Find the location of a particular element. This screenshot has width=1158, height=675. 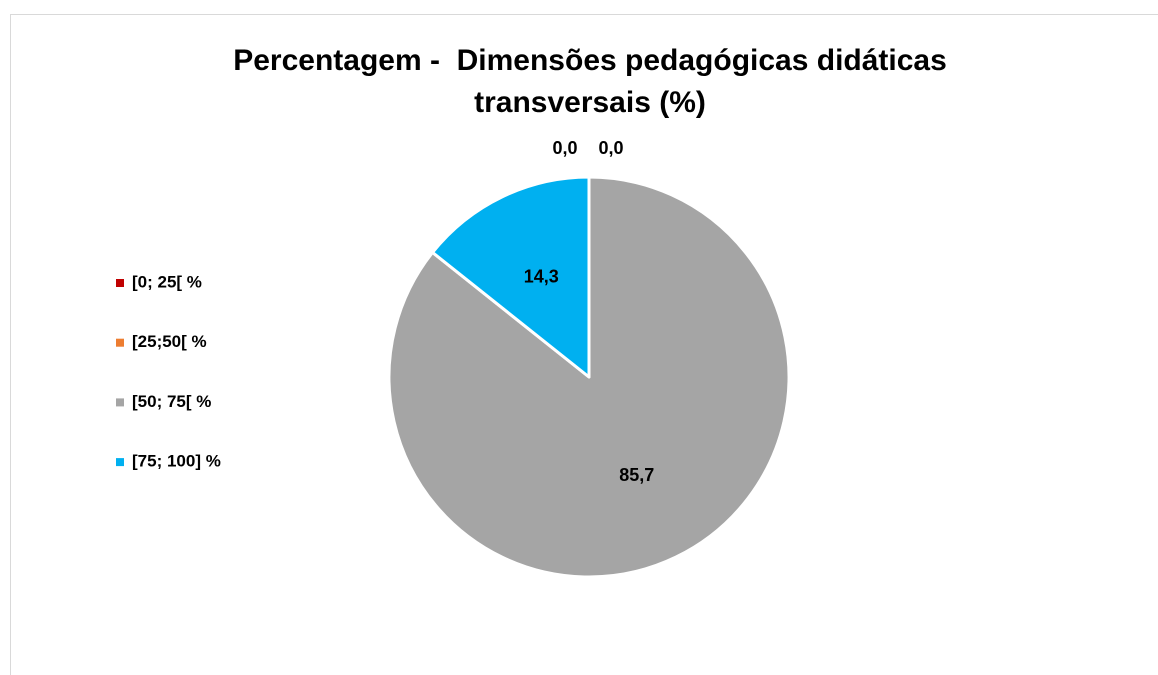

legend-label: [0; 25[ % is located at coordinates (167, 281).